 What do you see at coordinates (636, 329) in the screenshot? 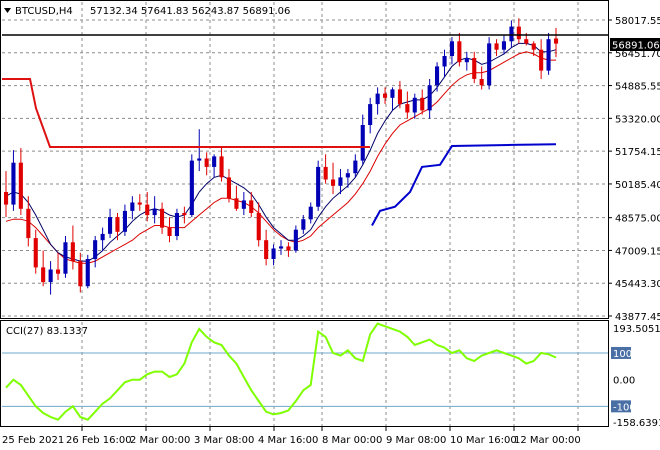
I see `cci-scale-label: 193.5051` at bounding box center [636, 329].